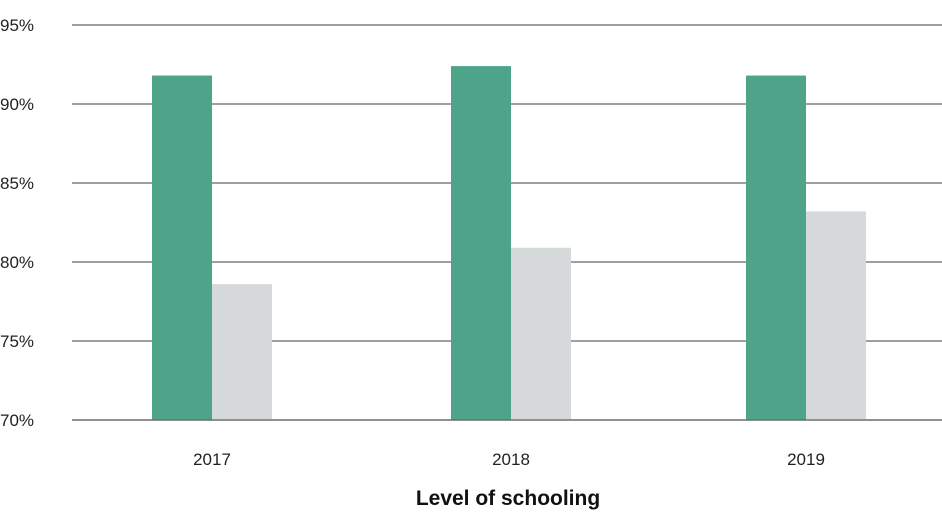 The height and width of the screenshot is (522, 942). What do you see at coordinates (17, 262) in the screenshot?
I see `y-tick-label: 80%` at bounding box center [17, 262].